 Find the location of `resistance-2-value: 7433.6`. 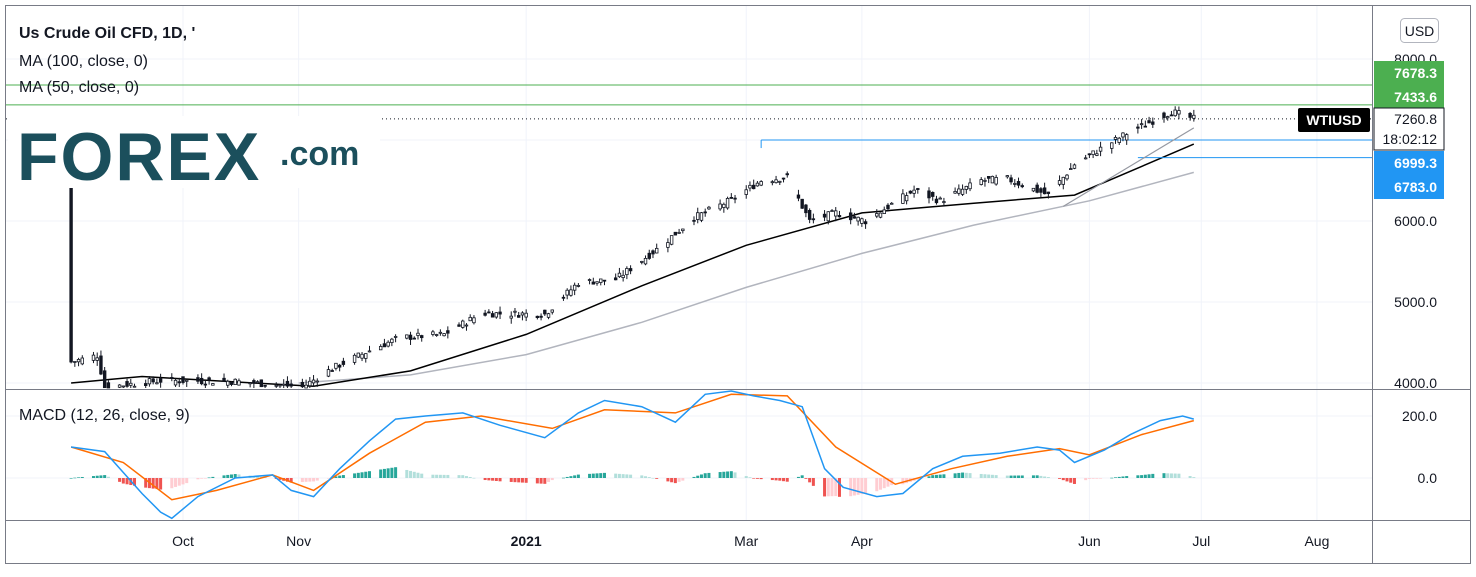

resistance-2-value: 7433.6 is located at coordinates (1415, 97).